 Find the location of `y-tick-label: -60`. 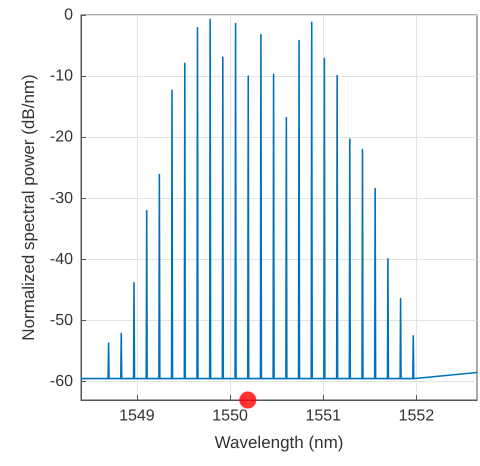

y-tick-label: -60 is located at coordinates (62, 381).